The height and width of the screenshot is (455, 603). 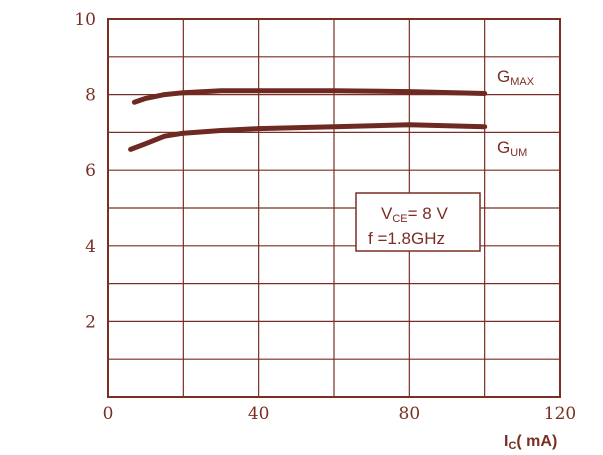 What do you see at coordinates (90, 322) in the screenshot?
I see `y-tick-label: 2` at bounding box center [90, 322].